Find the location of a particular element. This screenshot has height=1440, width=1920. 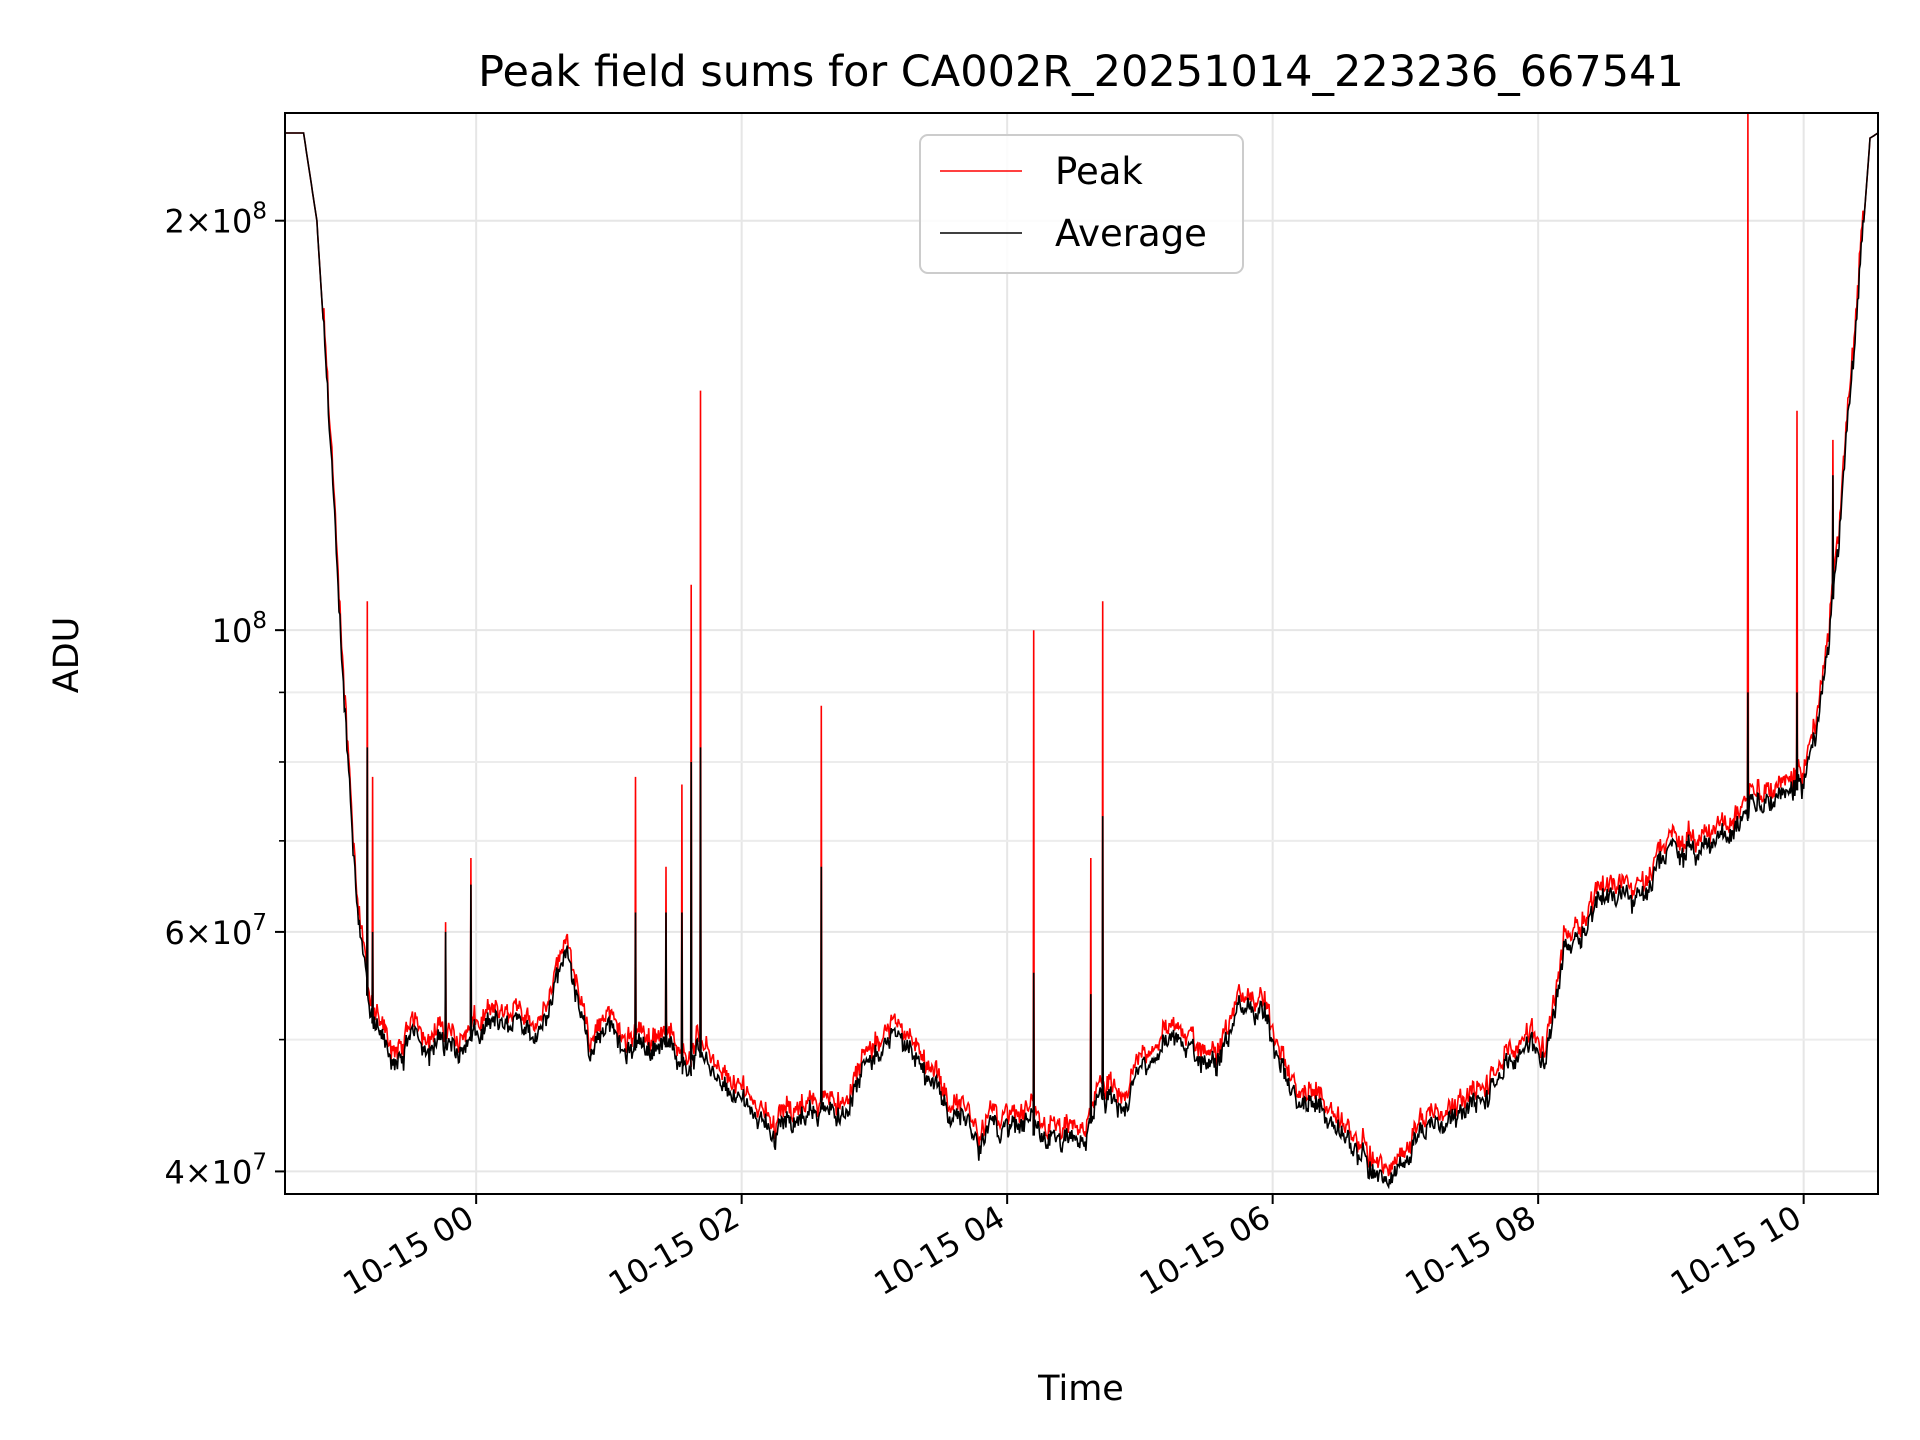

y-tick-label: 108 is located at coordinates (239, 629).